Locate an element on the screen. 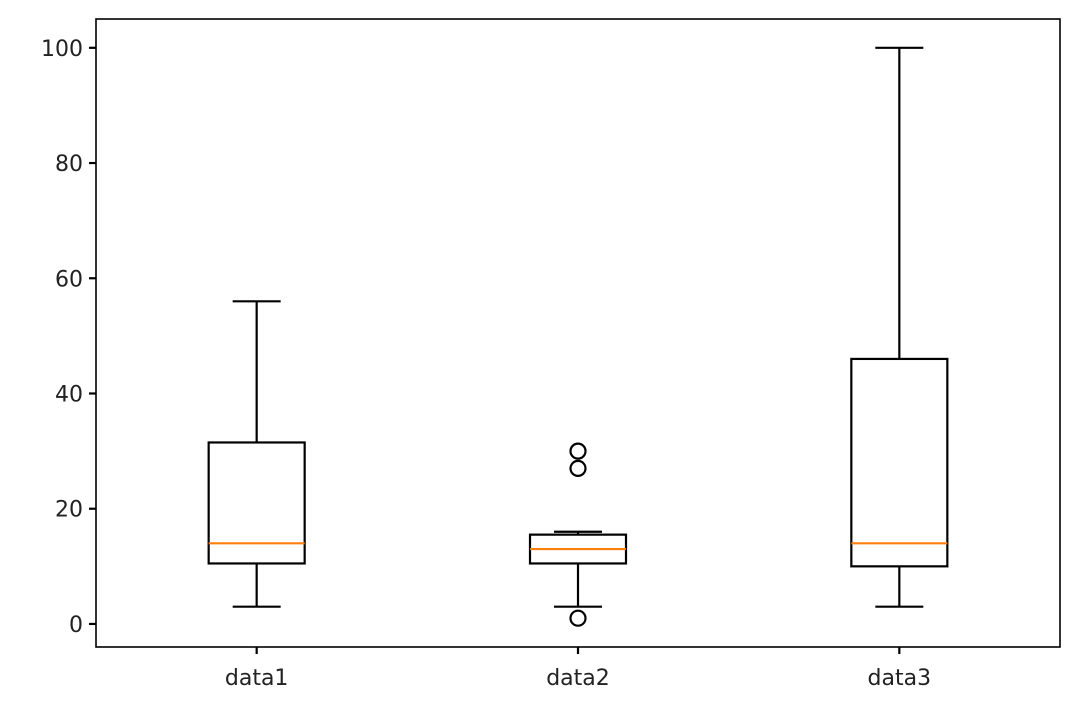  x-tick-label: data3 is located at coordinates (900, 678).